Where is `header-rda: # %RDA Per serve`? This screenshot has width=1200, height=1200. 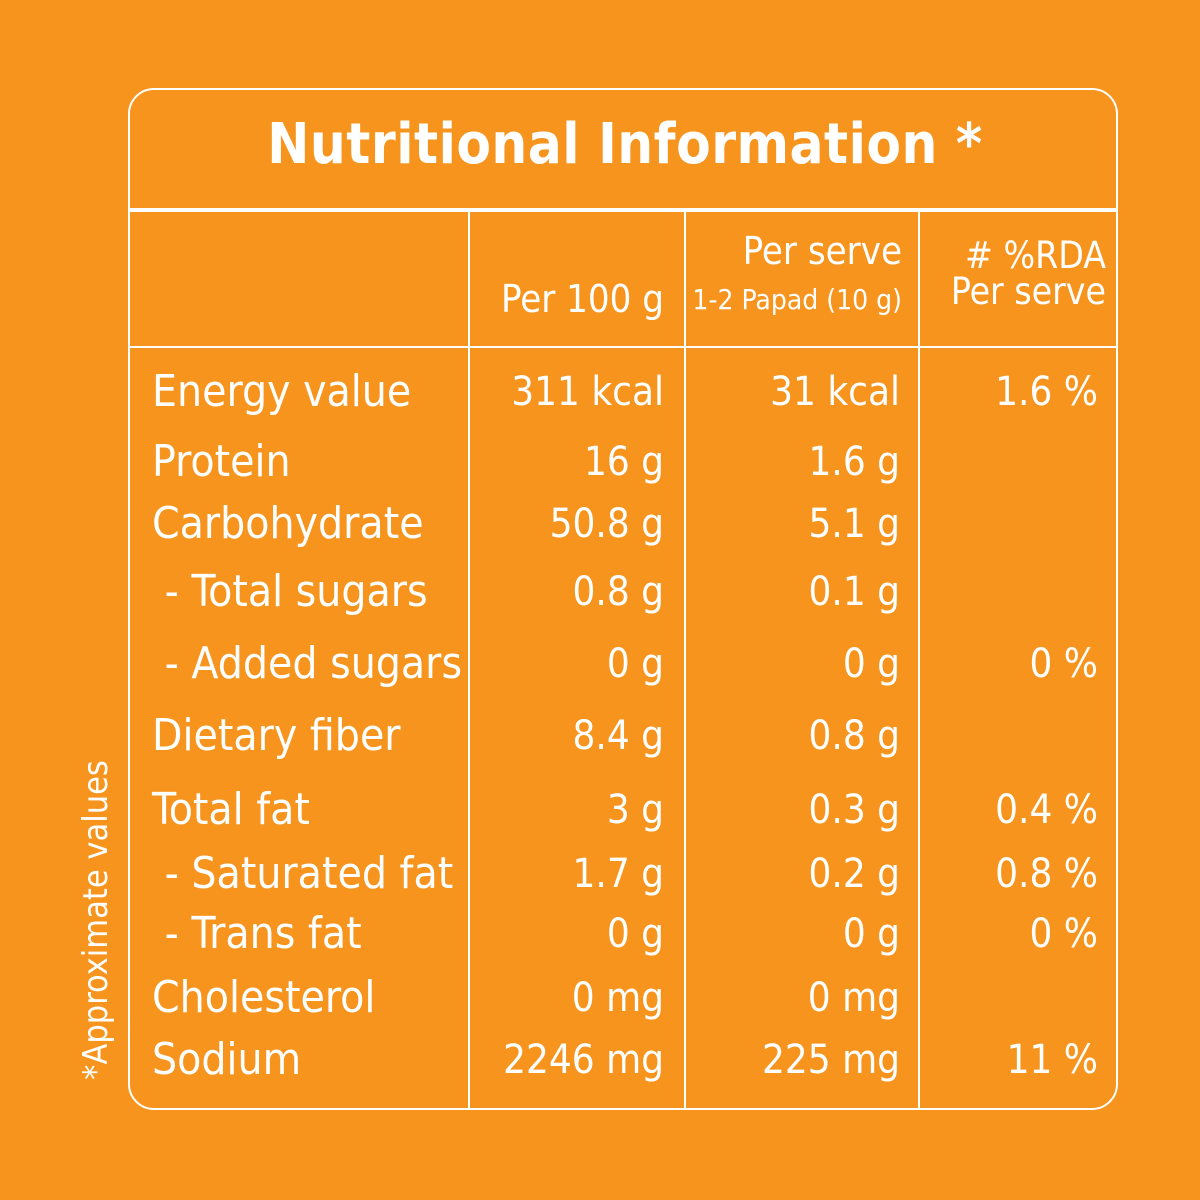 header-rda: # %RDA Per serve is located at coordinates (1028, 273).